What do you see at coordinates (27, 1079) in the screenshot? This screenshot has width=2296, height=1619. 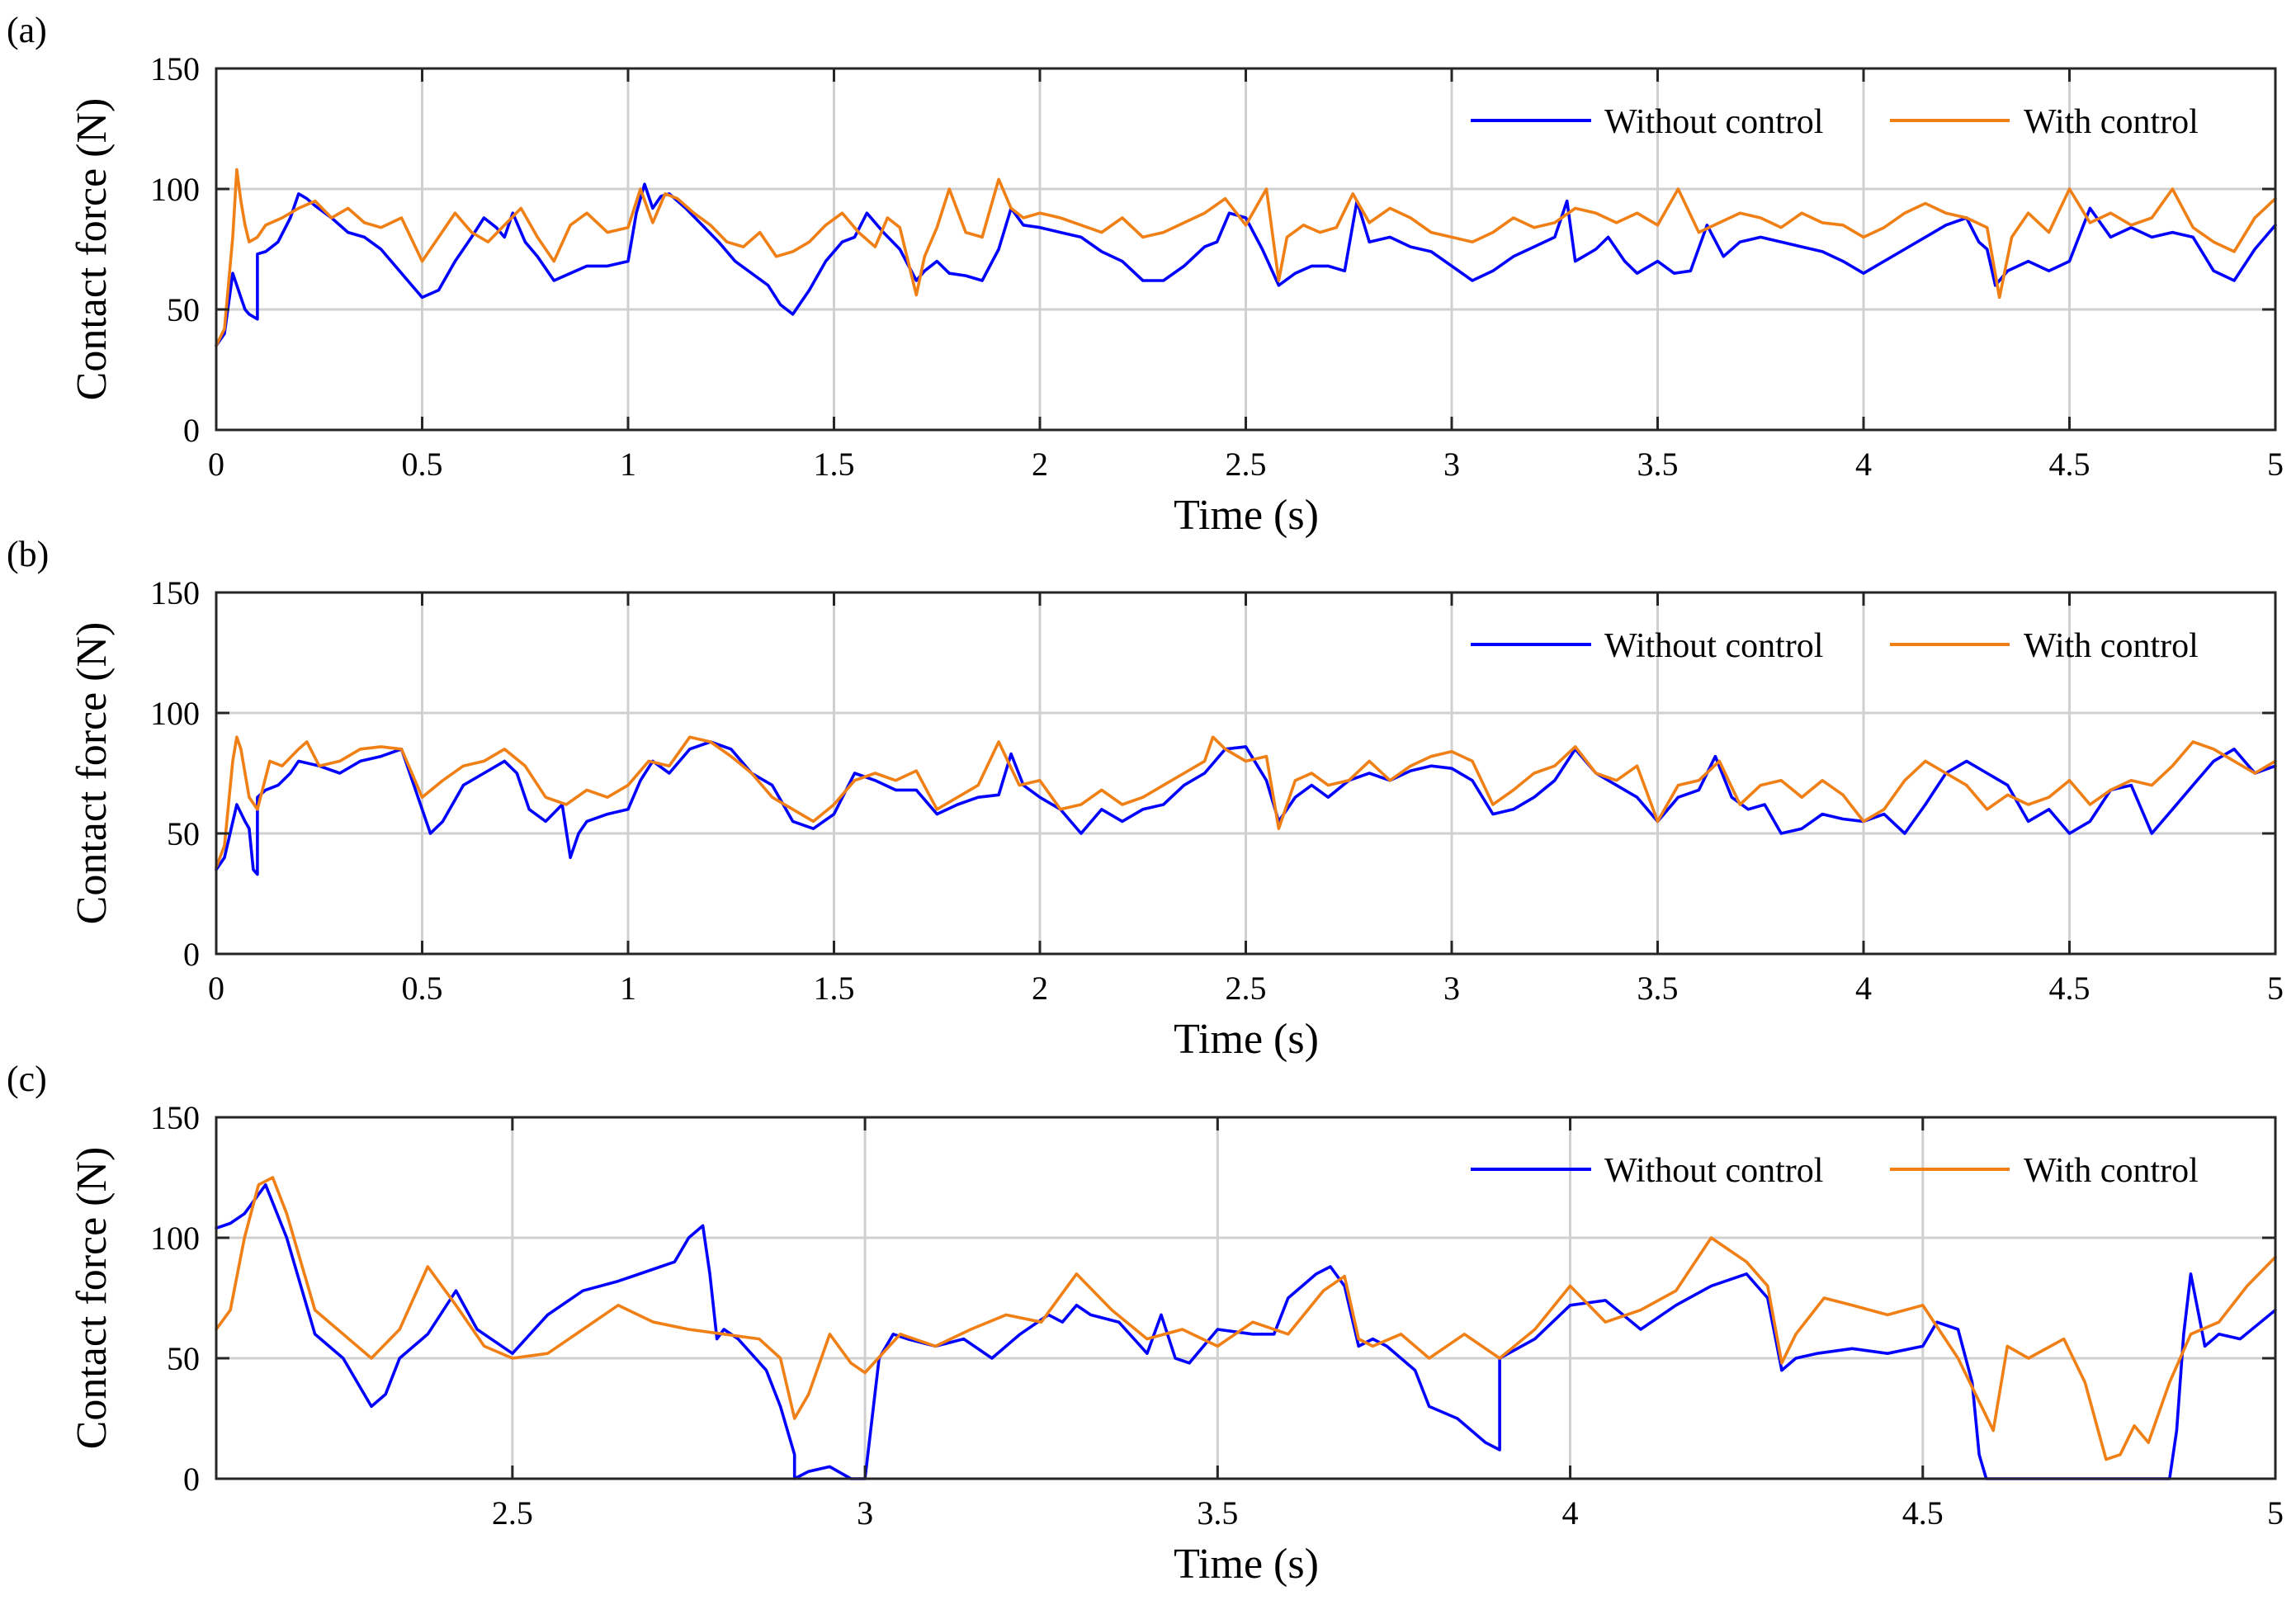 I see `panel-label: (c)` at bounding box center [27, 1079].